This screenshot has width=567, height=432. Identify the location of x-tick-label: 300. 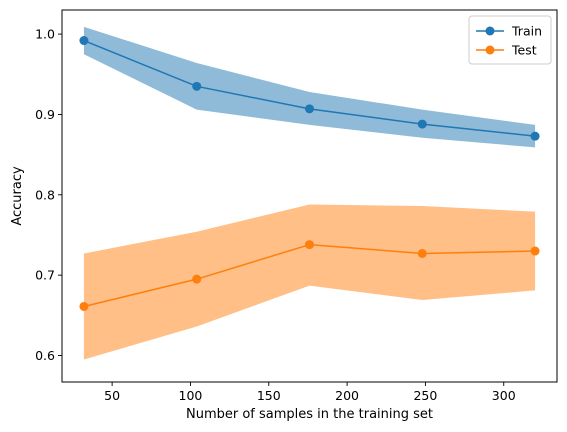
(504, 395).